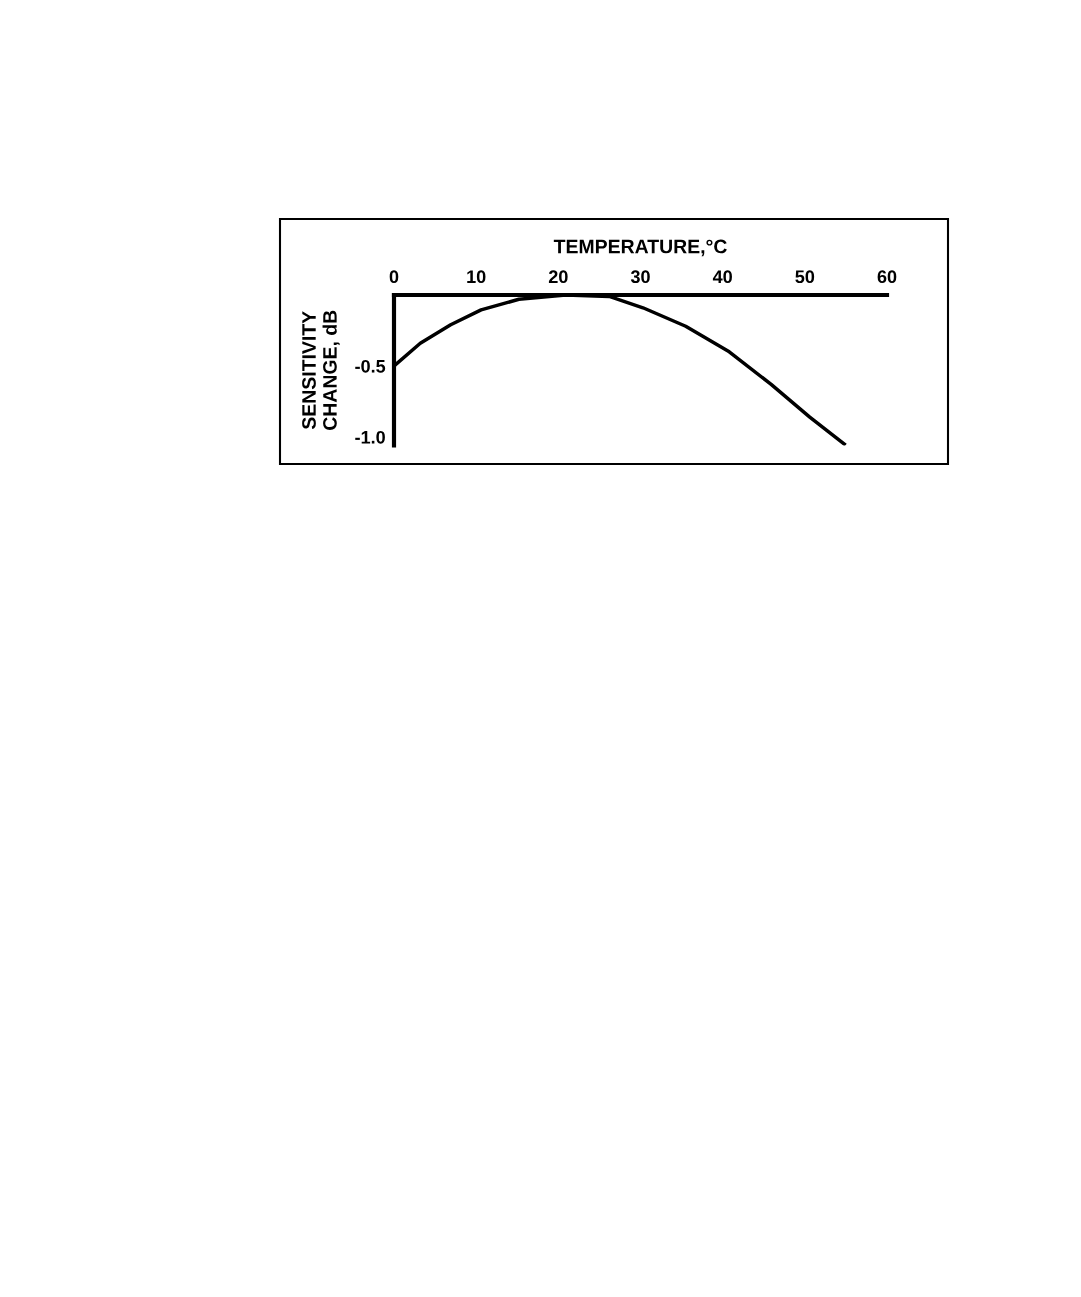 This screenshot has width=1081, height=1297. Describe the element at coordinates (370, 366) in the screenshot. I see `y-tick-label: -0.5` at that location.